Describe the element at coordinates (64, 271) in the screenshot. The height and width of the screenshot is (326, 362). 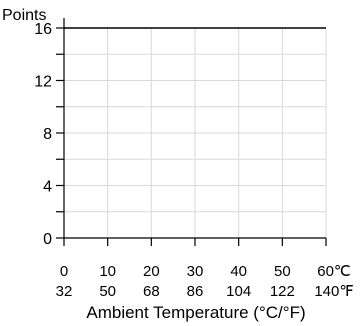
I see `x-tick-label-celsius: 0` at that location.